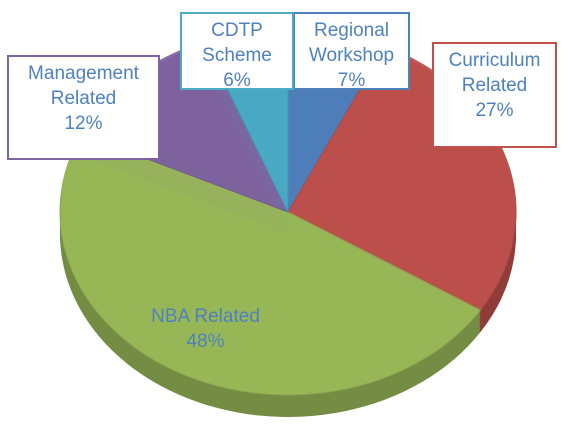 The width and height of the screenshot is (565, 435). What do you see at coordinates (351, 43) in the screenshot?
I see `label-name: Regional Workshop` at bounding box center [351, 43].